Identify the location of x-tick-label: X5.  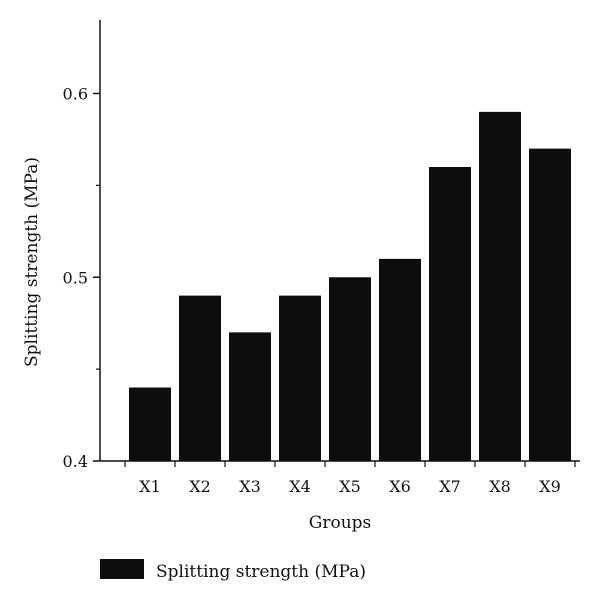
(350, 486).